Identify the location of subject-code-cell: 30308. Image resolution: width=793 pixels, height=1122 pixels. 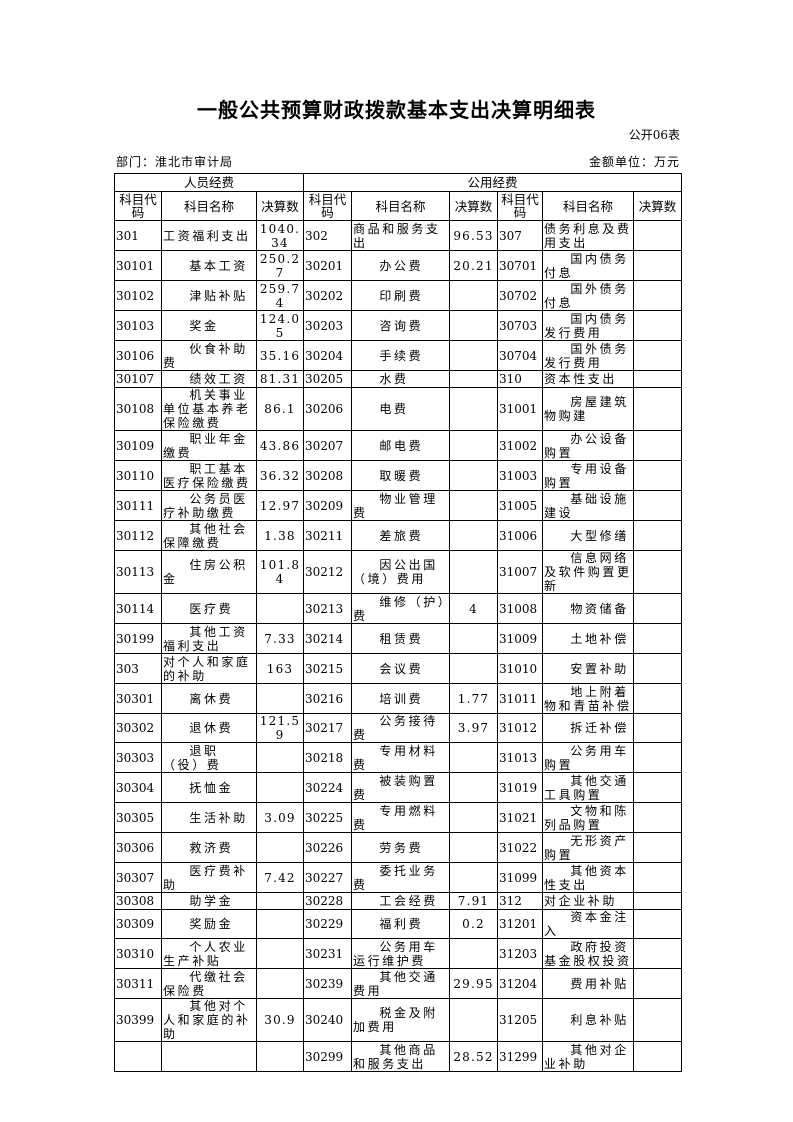
(138, 901).